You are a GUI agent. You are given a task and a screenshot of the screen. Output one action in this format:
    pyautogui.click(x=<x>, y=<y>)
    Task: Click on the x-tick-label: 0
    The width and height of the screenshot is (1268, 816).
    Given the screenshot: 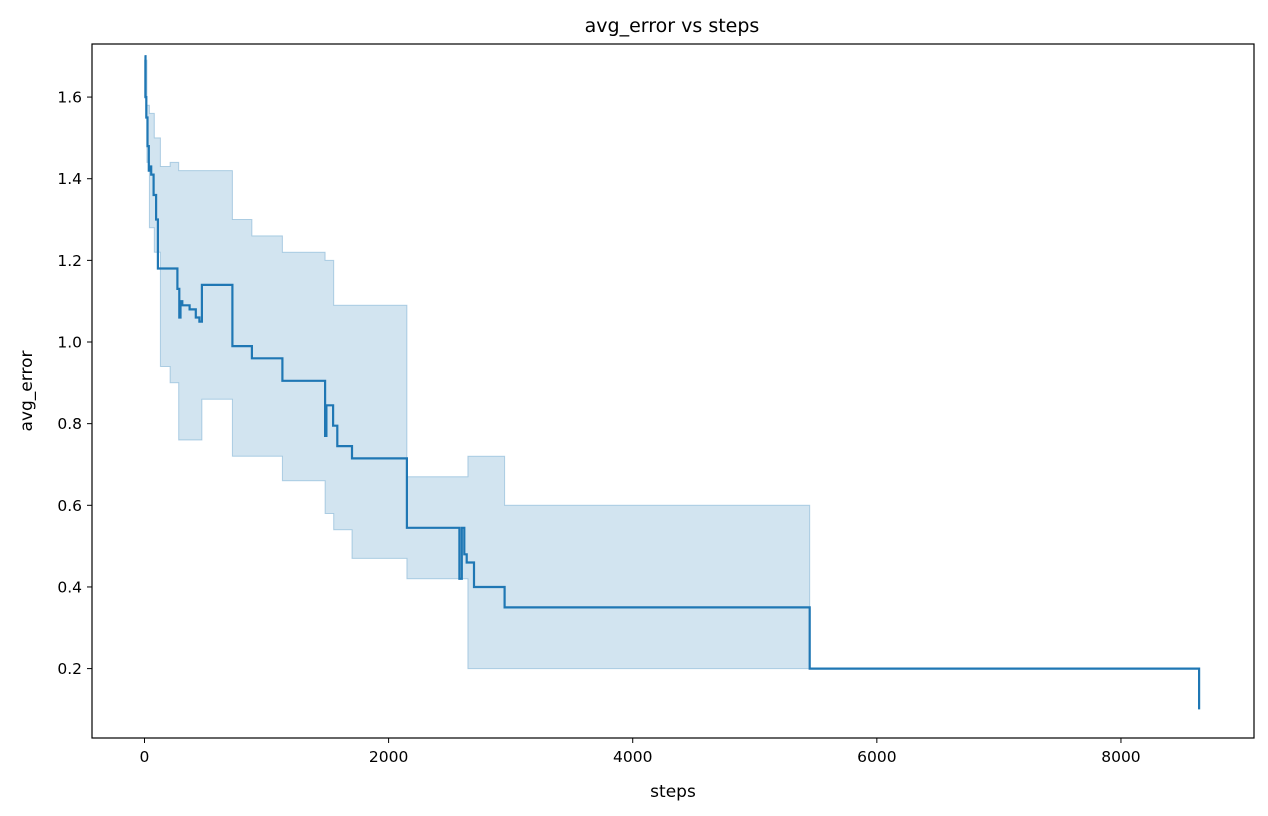 What is the action you would take?
    pyautogui.click(x=145, y=757)
    